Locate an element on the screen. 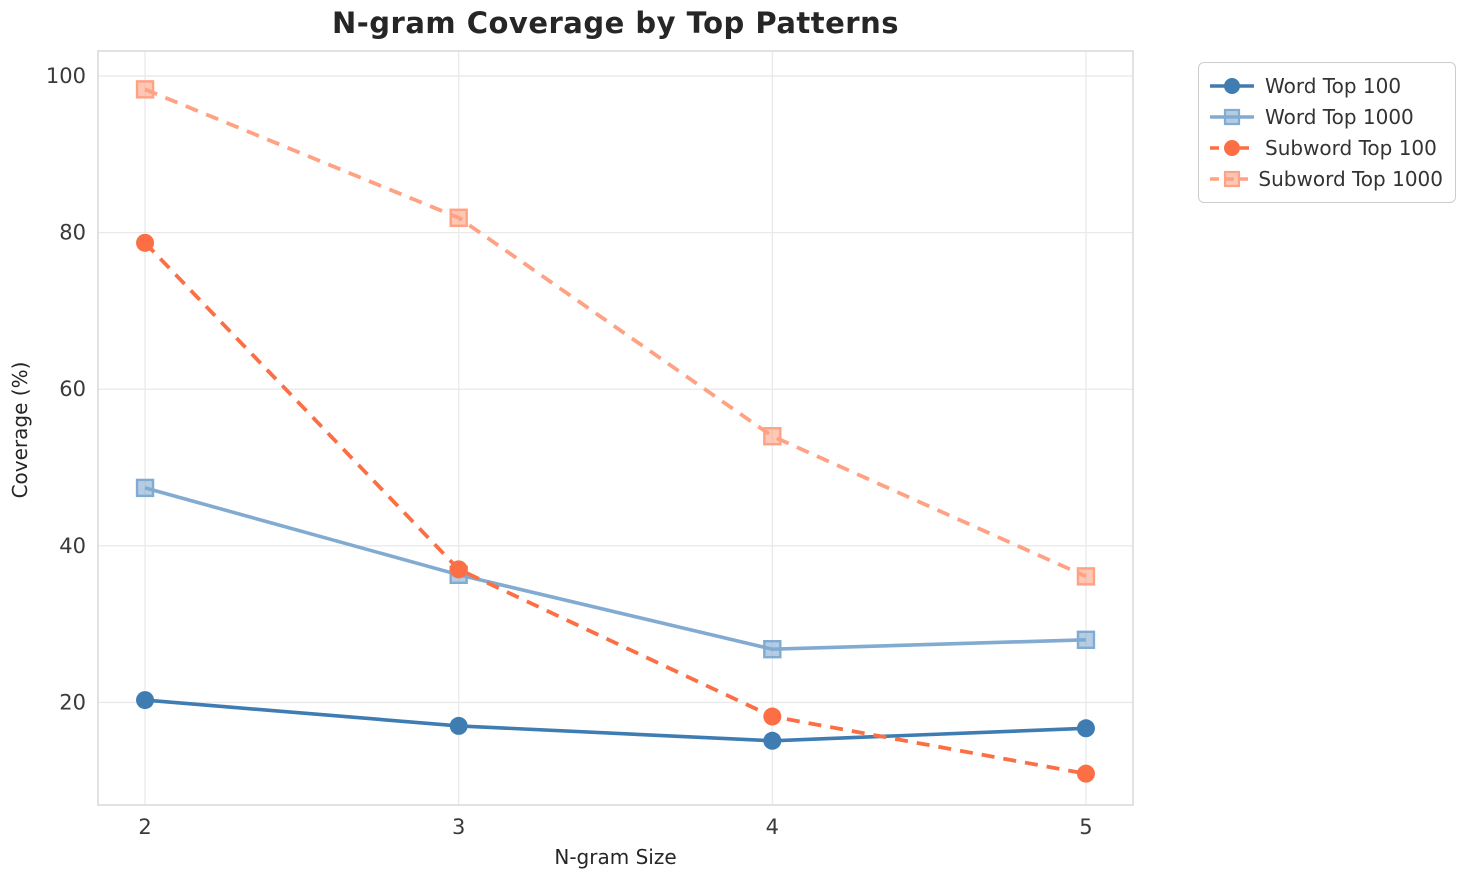 Image resolution: width=1478 pixels, height=885 pixels. legend-item-subword-top-1000: Subword Top 1000 is located at coordinates (1326, 179).